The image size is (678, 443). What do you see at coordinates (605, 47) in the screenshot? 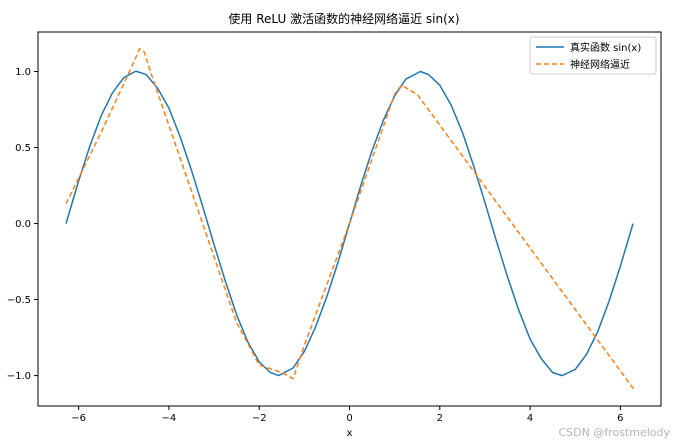
I see `legend-label-series-0: 真实函数 sin(x)` at bounding box center [605, 47].